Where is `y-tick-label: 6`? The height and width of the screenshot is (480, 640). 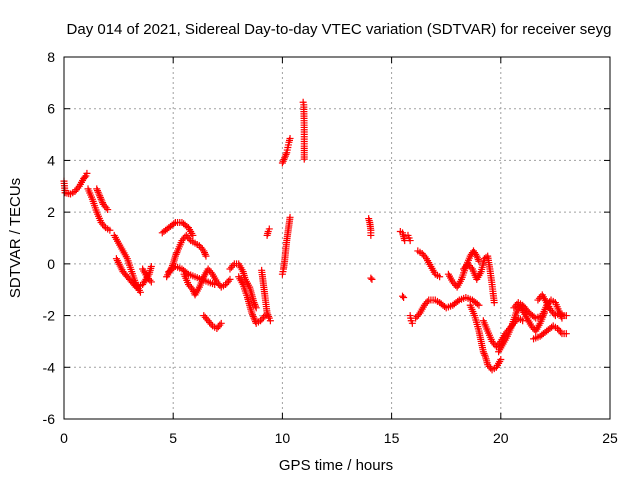 y-tick-label: 6 is located at coordinates (51, 109).